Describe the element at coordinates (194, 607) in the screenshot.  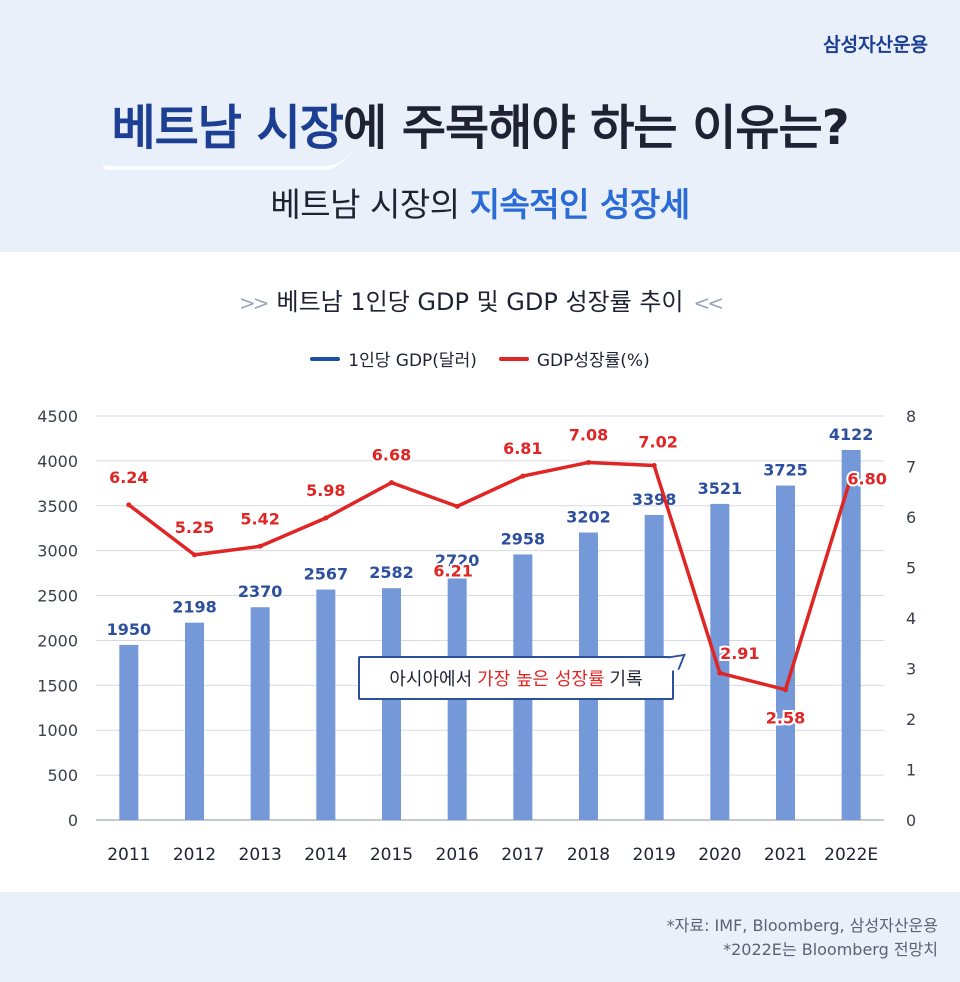
I see `bar-value-label: 2198` at that location.